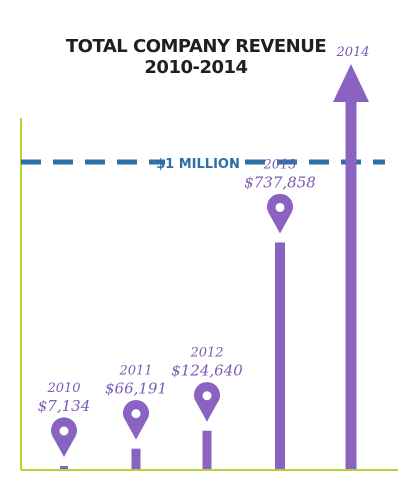  I want to click on location-pin-icon-2013-hole, so click(280, 207).